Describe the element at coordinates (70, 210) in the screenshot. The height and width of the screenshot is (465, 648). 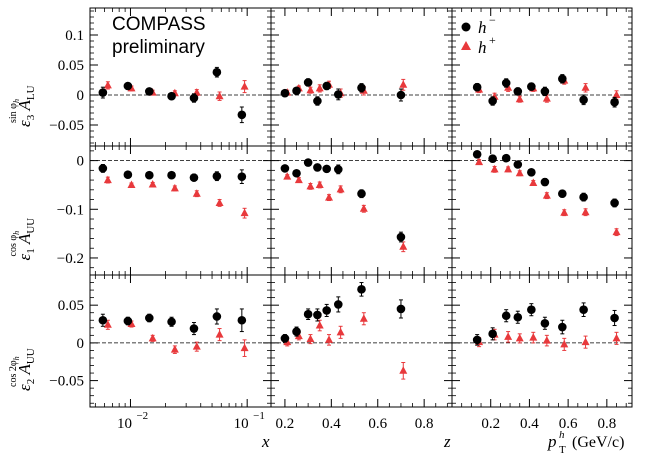
I see `ytick-label-cosphi: −0.1` at that location.